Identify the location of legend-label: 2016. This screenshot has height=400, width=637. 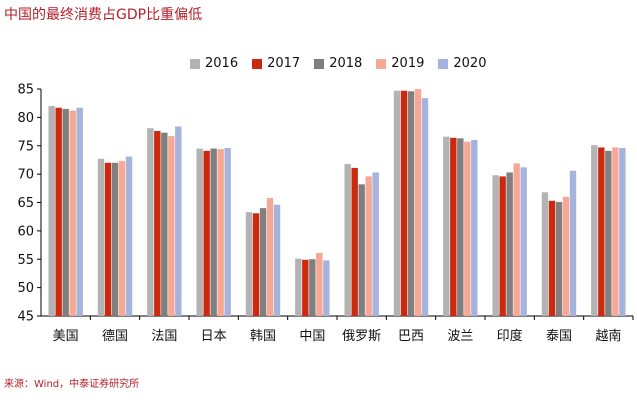
(222, 63).